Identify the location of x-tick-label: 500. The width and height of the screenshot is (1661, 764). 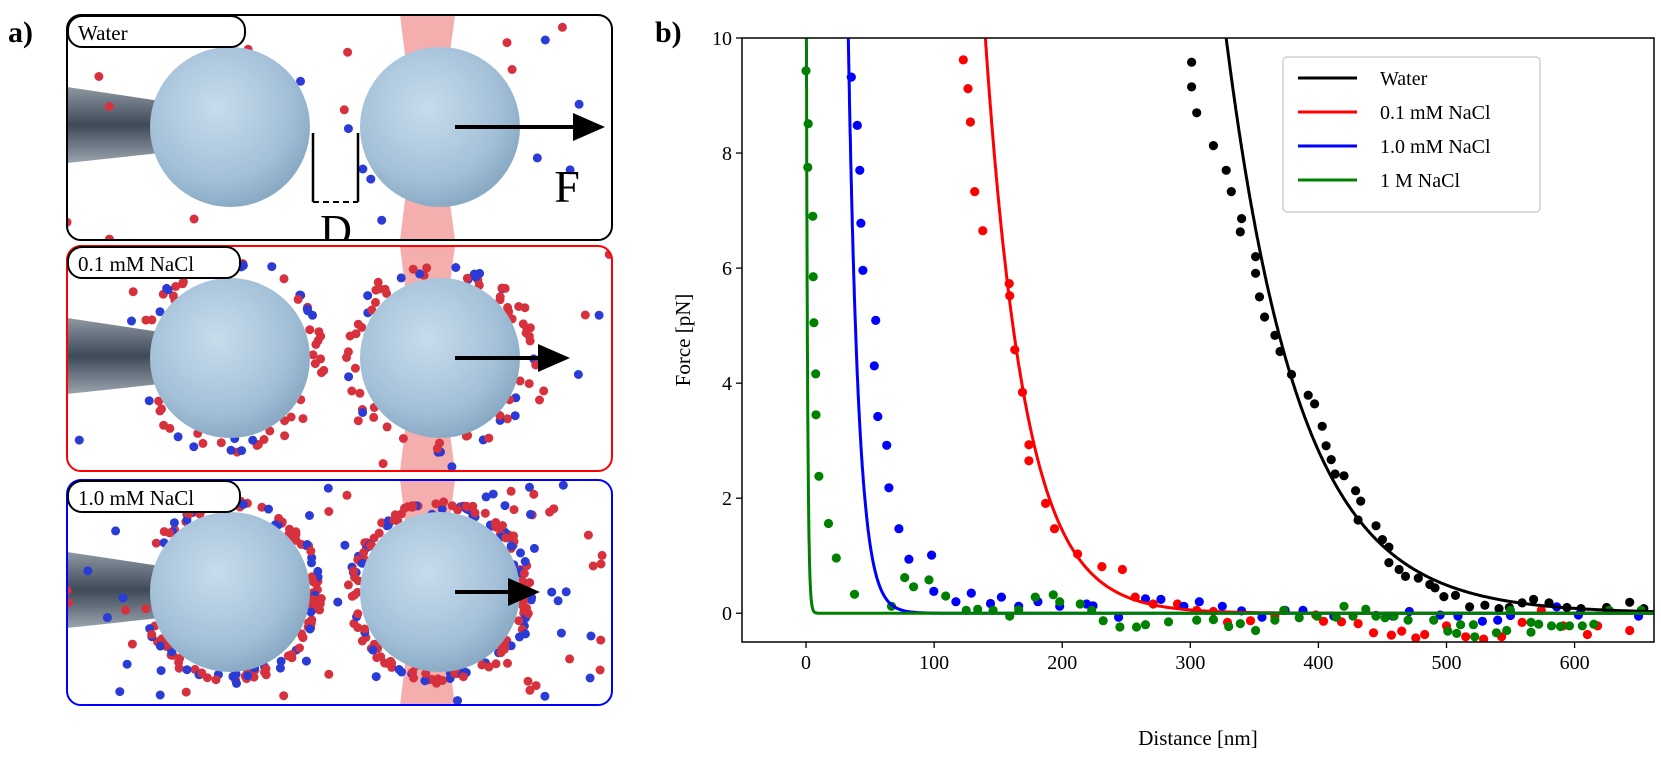
(1446, 663).